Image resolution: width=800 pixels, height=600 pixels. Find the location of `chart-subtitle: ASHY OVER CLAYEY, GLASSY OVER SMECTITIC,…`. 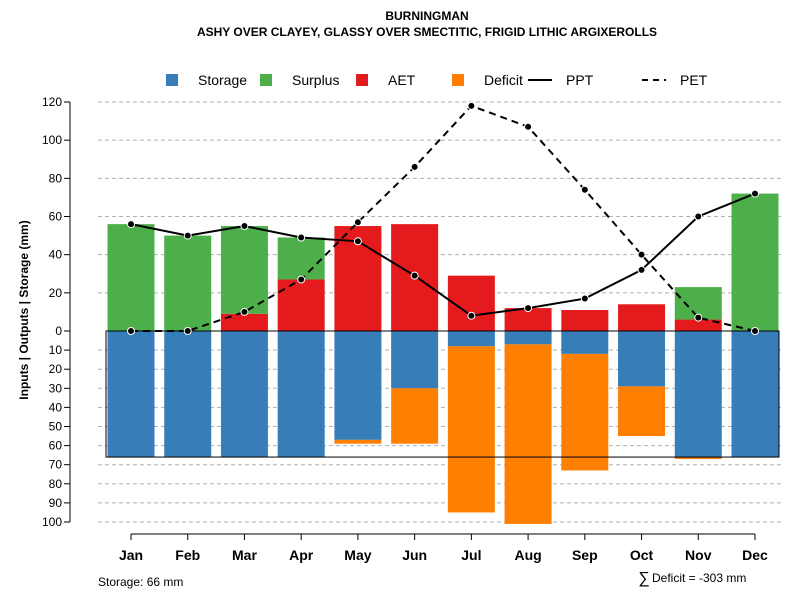

chart-subtitle: ASHY OVER CLAYEY, GLASSY OVER SMECTITIC,… is located at coordinates (427, 32).